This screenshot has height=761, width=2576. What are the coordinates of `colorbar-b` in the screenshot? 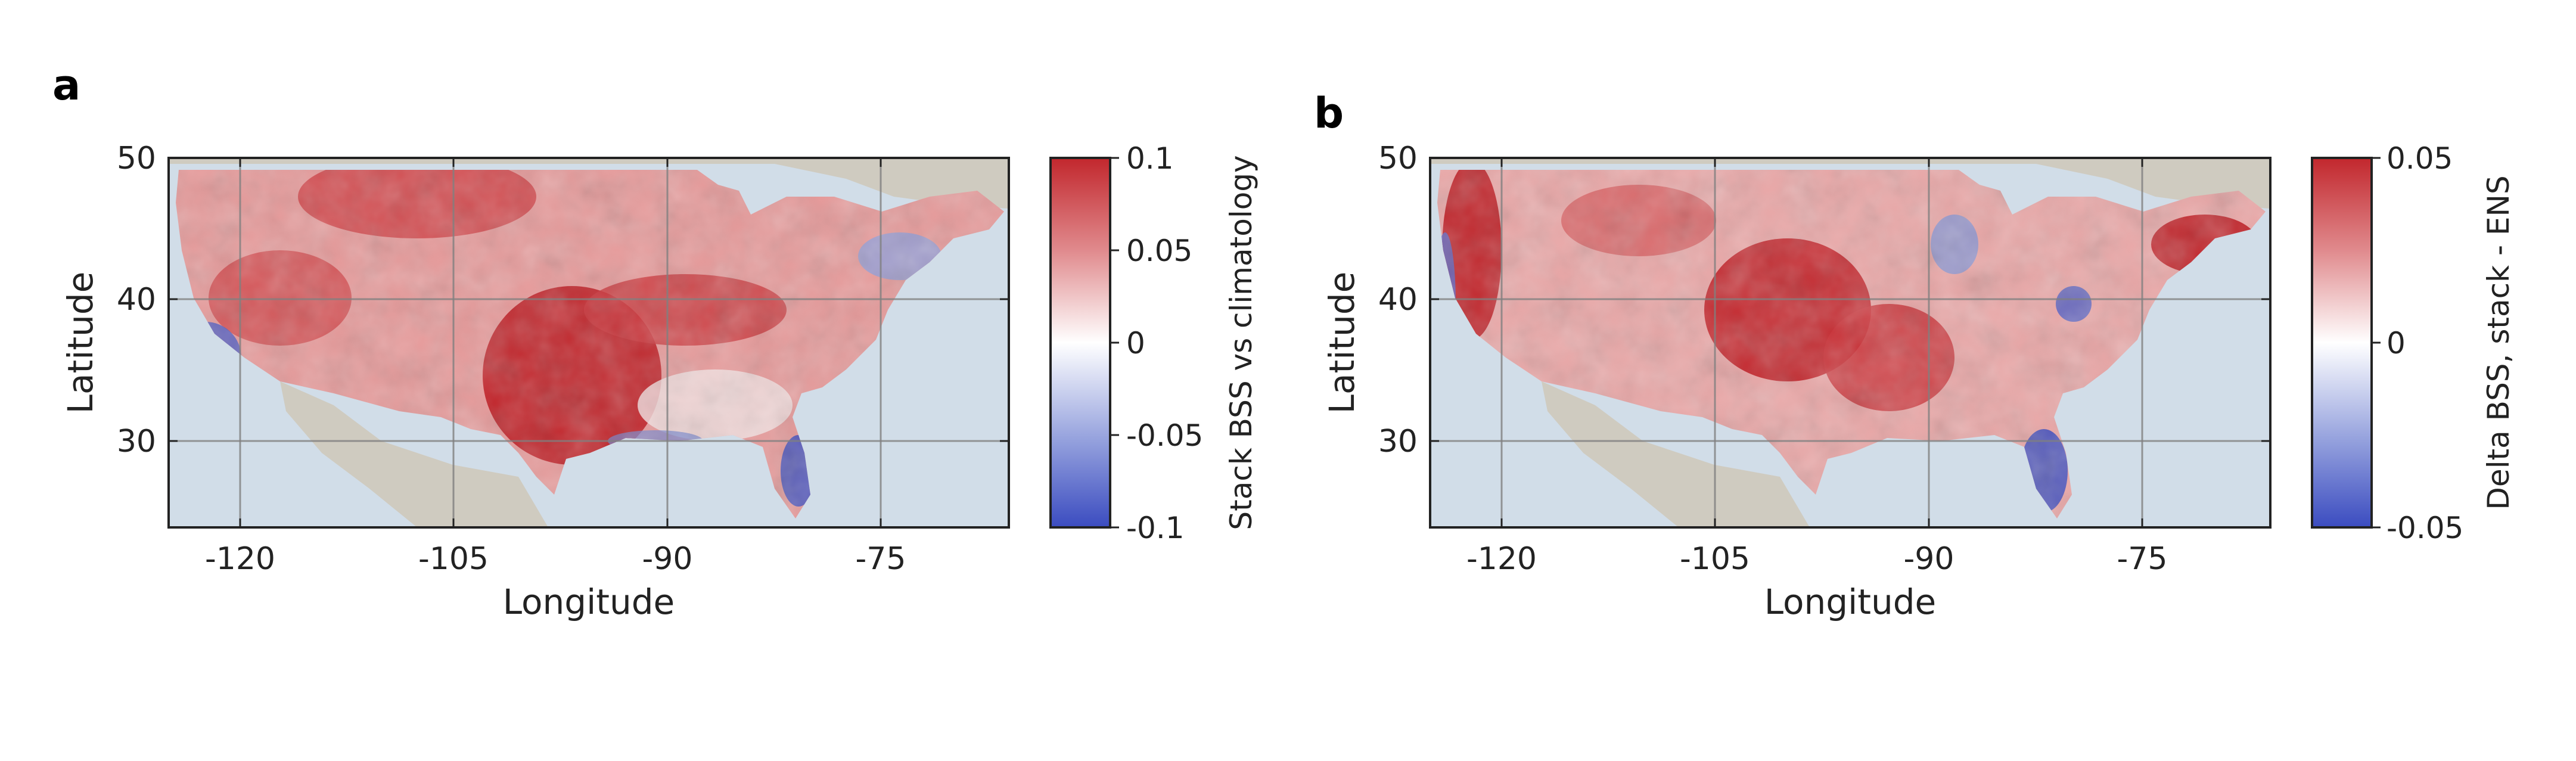 It's located at (2342, 343).